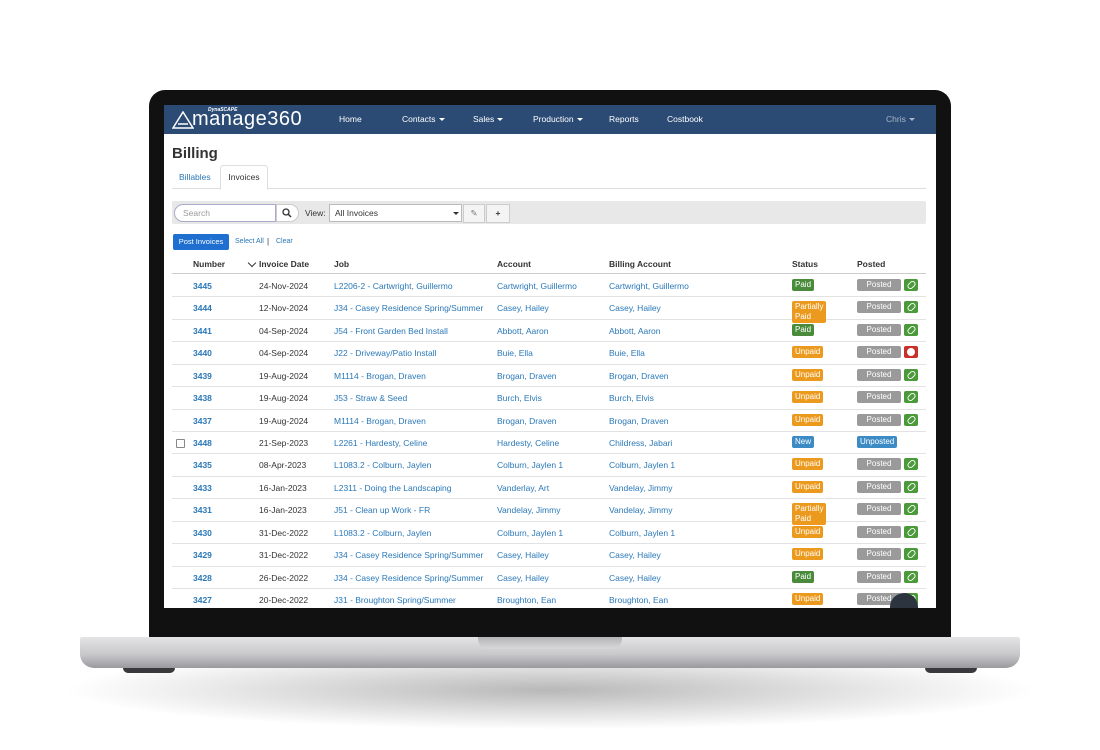  I want to click on nav-costbook: Costbook, so click(685, 119).